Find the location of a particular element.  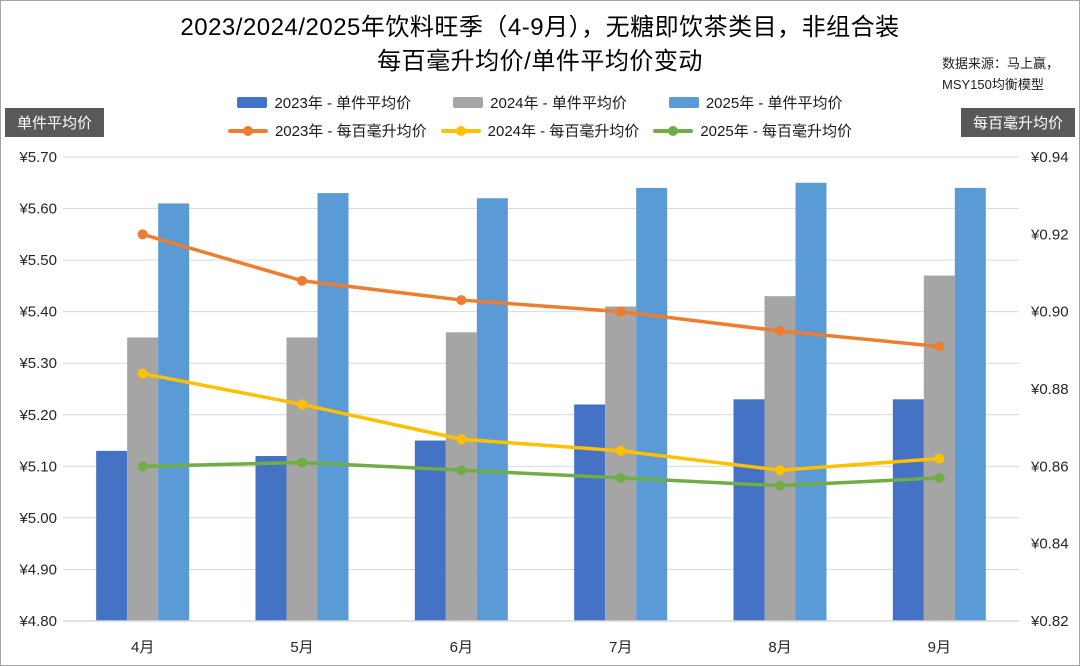

bar-series0-8月 is located at coordinates (749, 510).